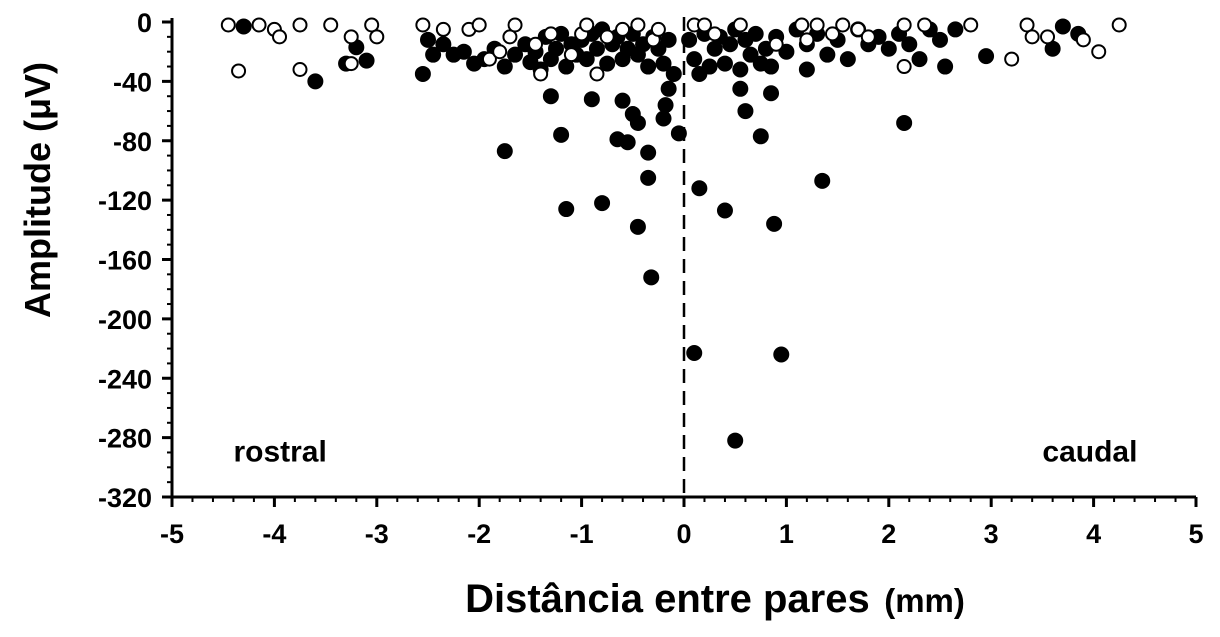  Describe the element at coordinates (132, 82) in the screenshot. I see `y-tick-label: -40` at that location.